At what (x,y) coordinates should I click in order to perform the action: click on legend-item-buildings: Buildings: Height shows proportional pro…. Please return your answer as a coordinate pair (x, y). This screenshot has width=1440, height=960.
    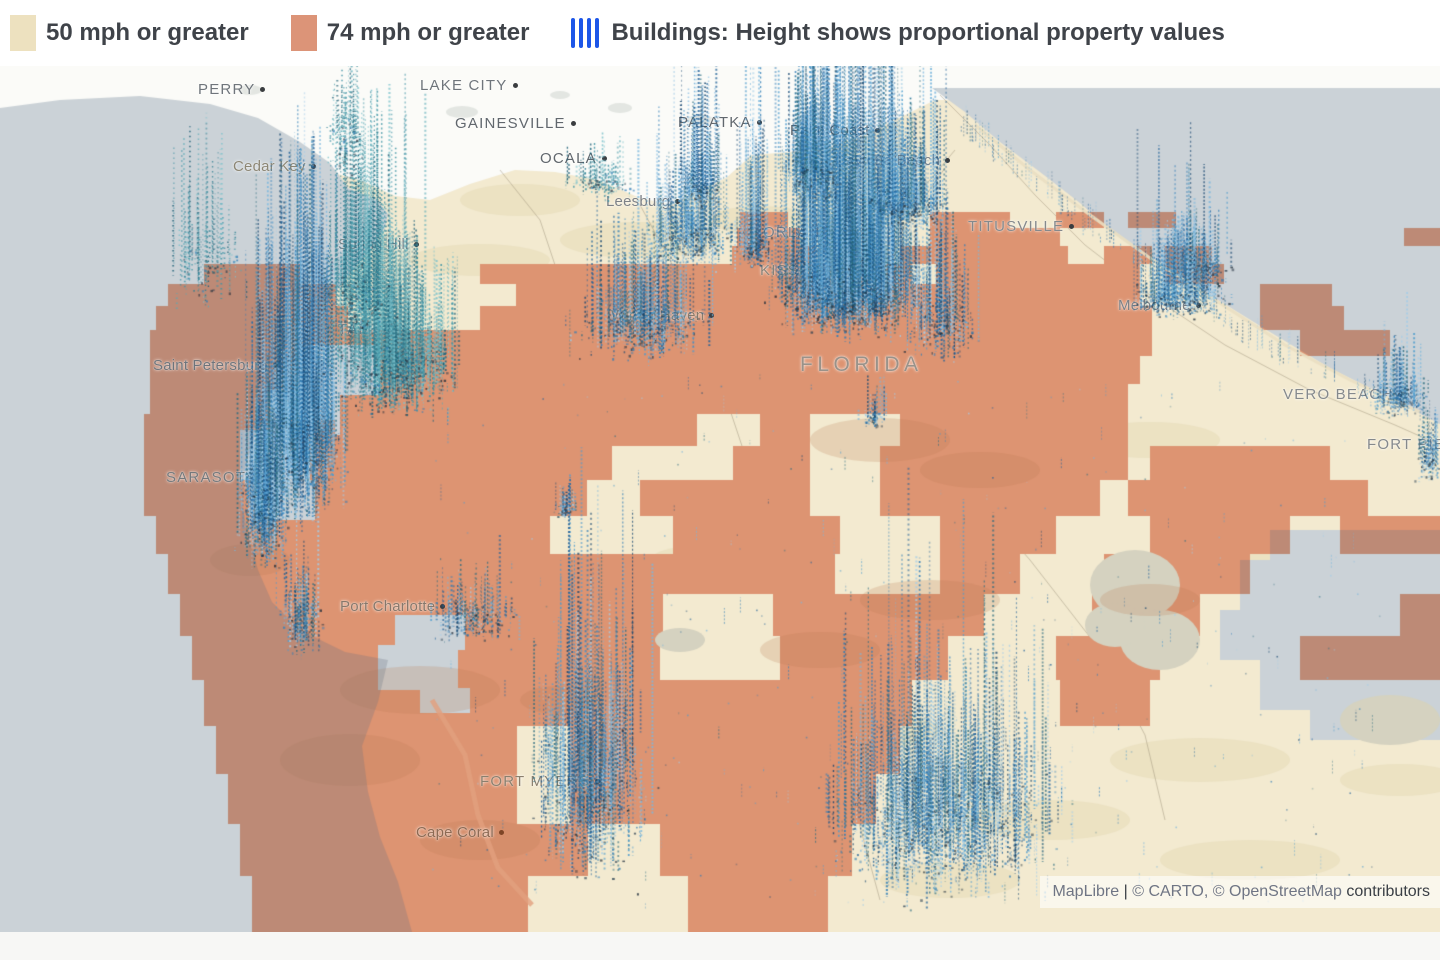
    Looking at the image, I should click on (898, 33).